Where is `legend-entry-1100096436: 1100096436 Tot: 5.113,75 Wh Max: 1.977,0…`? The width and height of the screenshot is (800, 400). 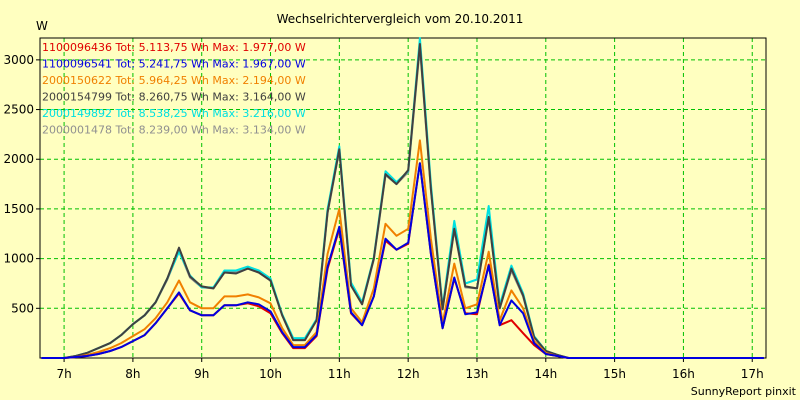
legend-entry-1100096436: 1100096436 Tot: 5.113,75 Wh Max: 1.977,0… is located at coordinates (174, 47).